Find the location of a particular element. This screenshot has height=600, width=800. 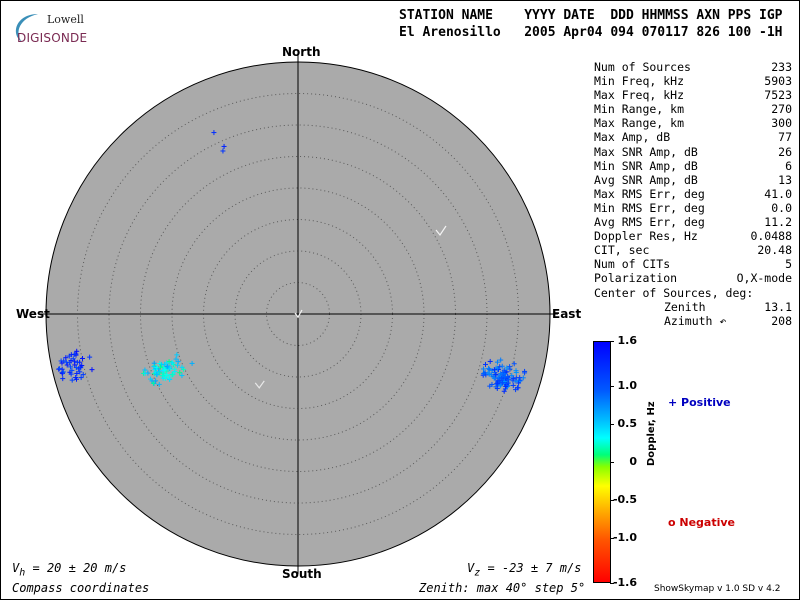

stat-label: Num of Sources is located at coordinates (642, 67).